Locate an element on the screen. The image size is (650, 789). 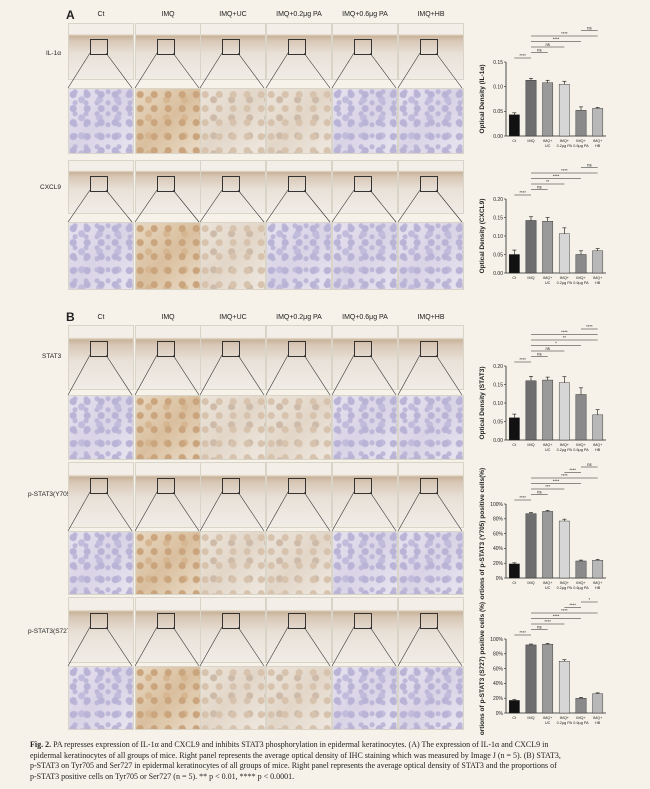
row-label-il1a: IL-1α is located at coordinates (53, 53).